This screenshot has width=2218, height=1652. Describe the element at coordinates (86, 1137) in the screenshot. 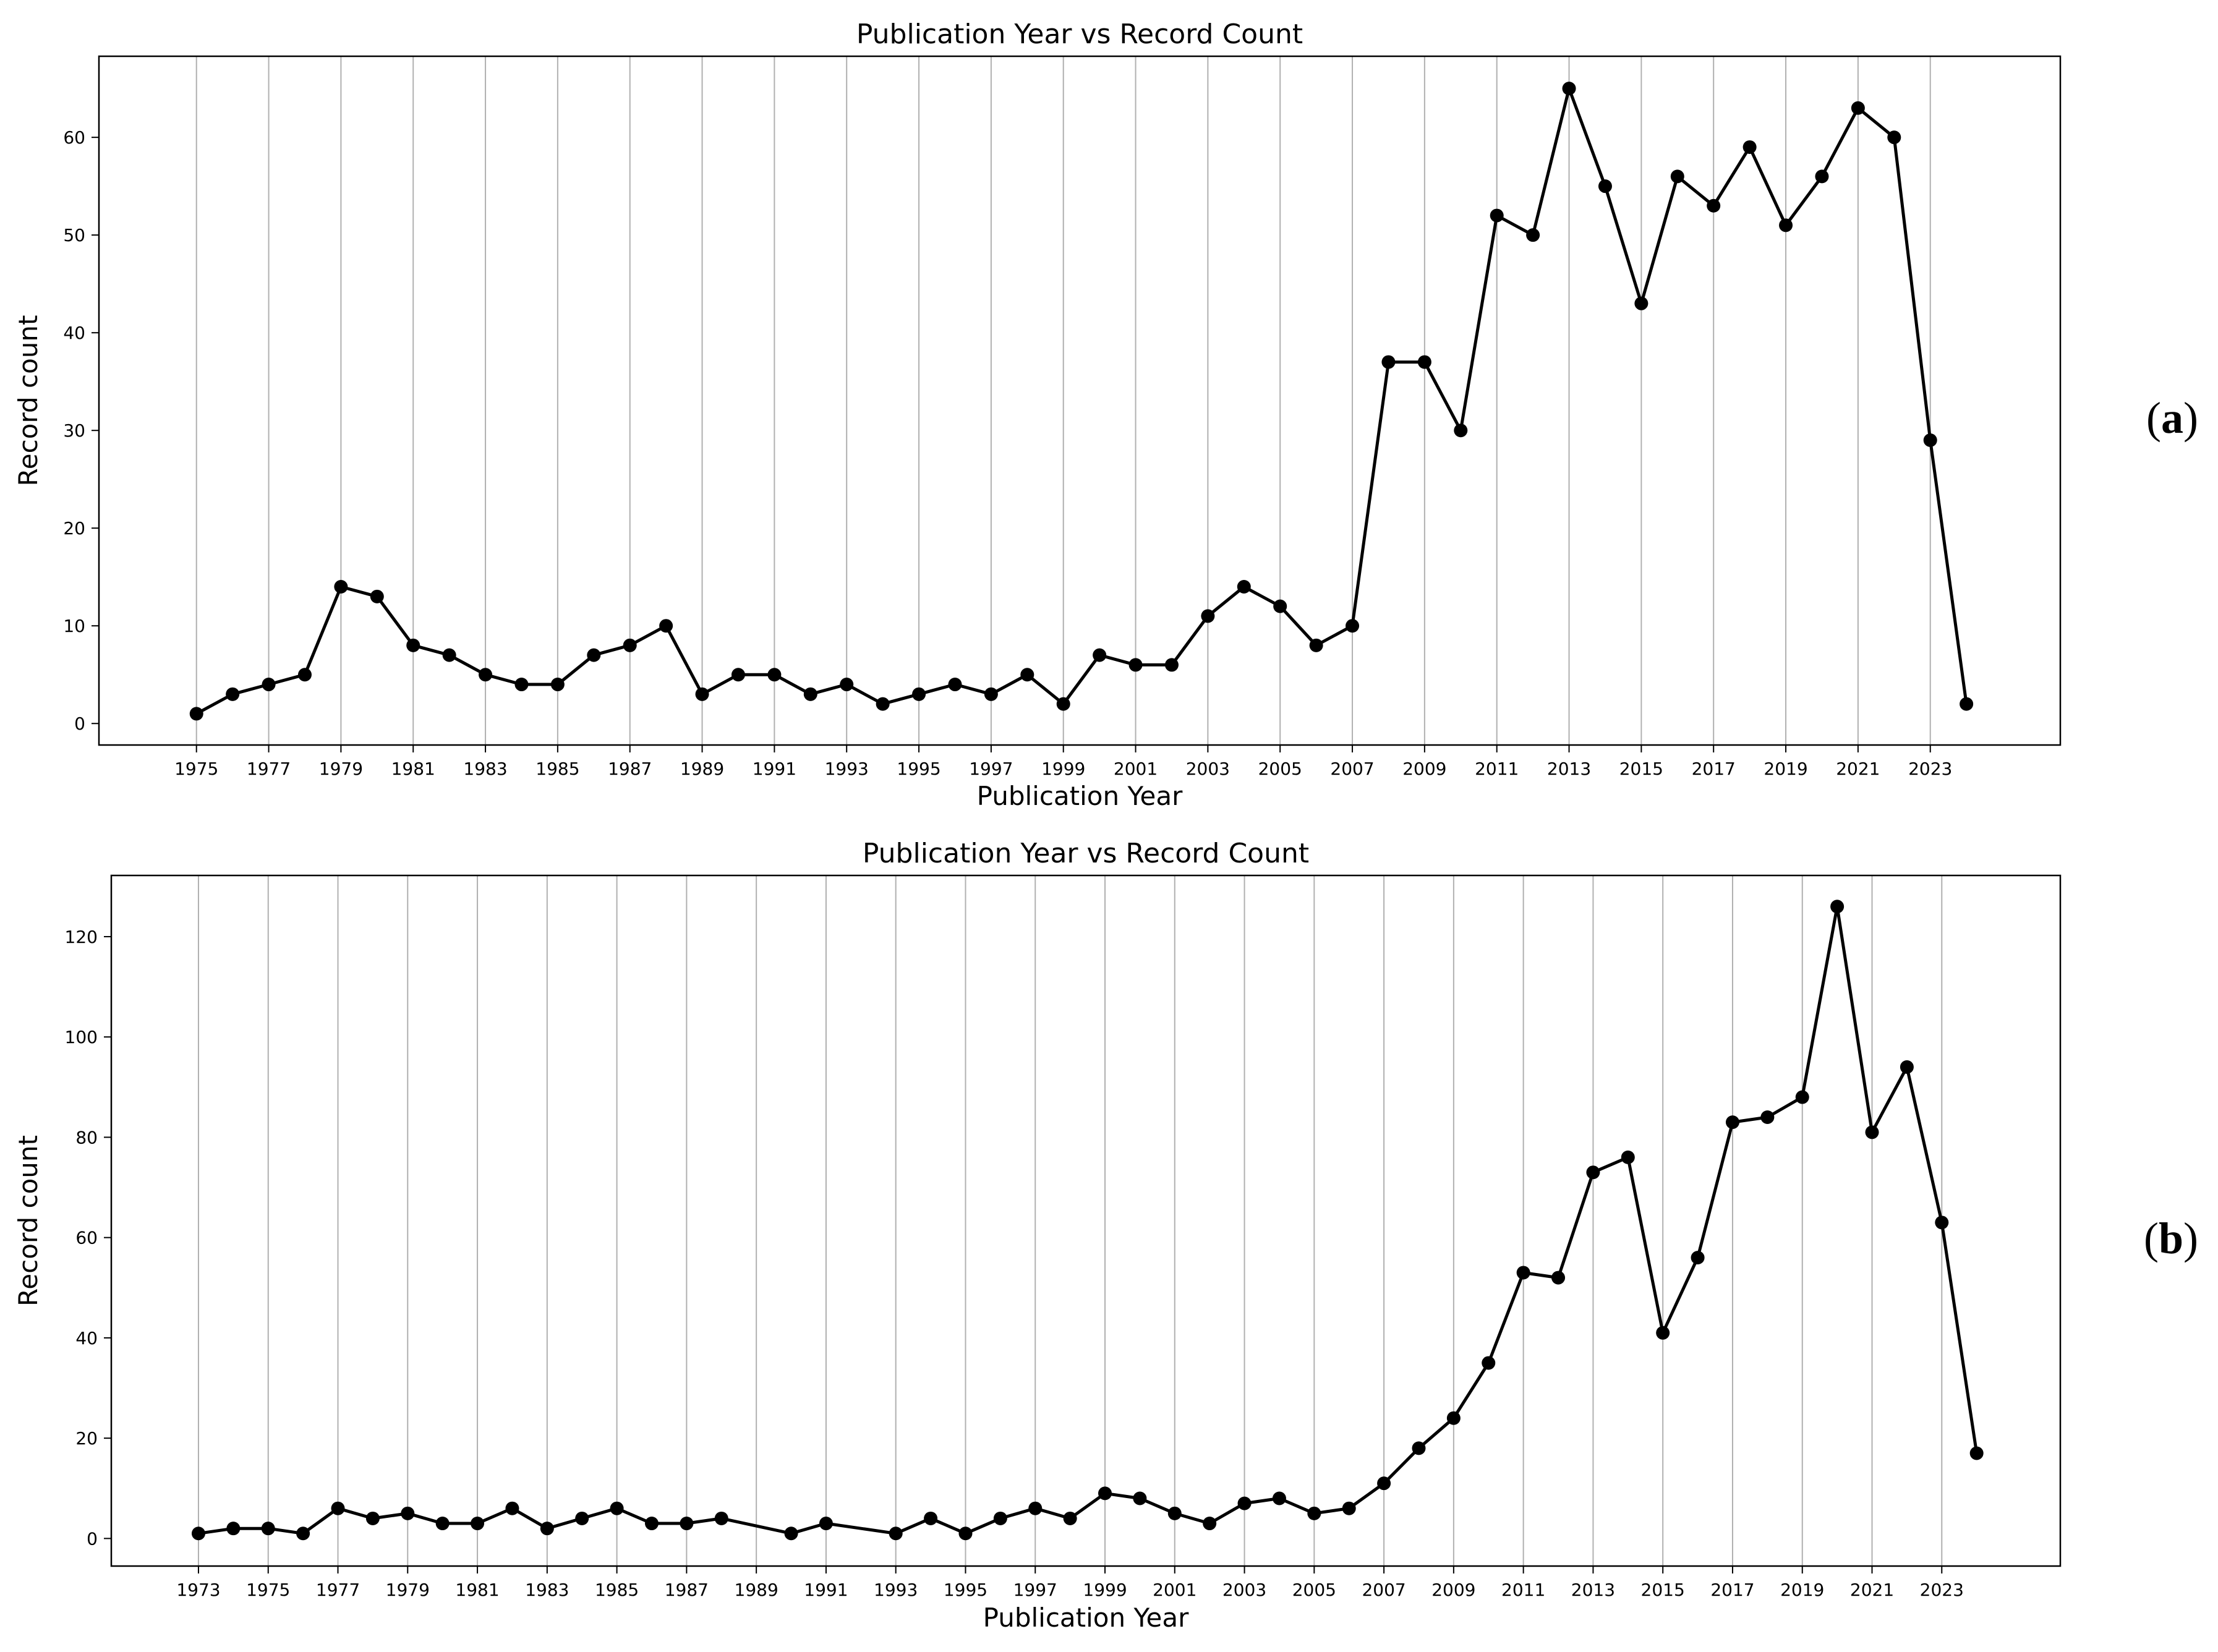

I see `y-tick-label: 80` at that location.